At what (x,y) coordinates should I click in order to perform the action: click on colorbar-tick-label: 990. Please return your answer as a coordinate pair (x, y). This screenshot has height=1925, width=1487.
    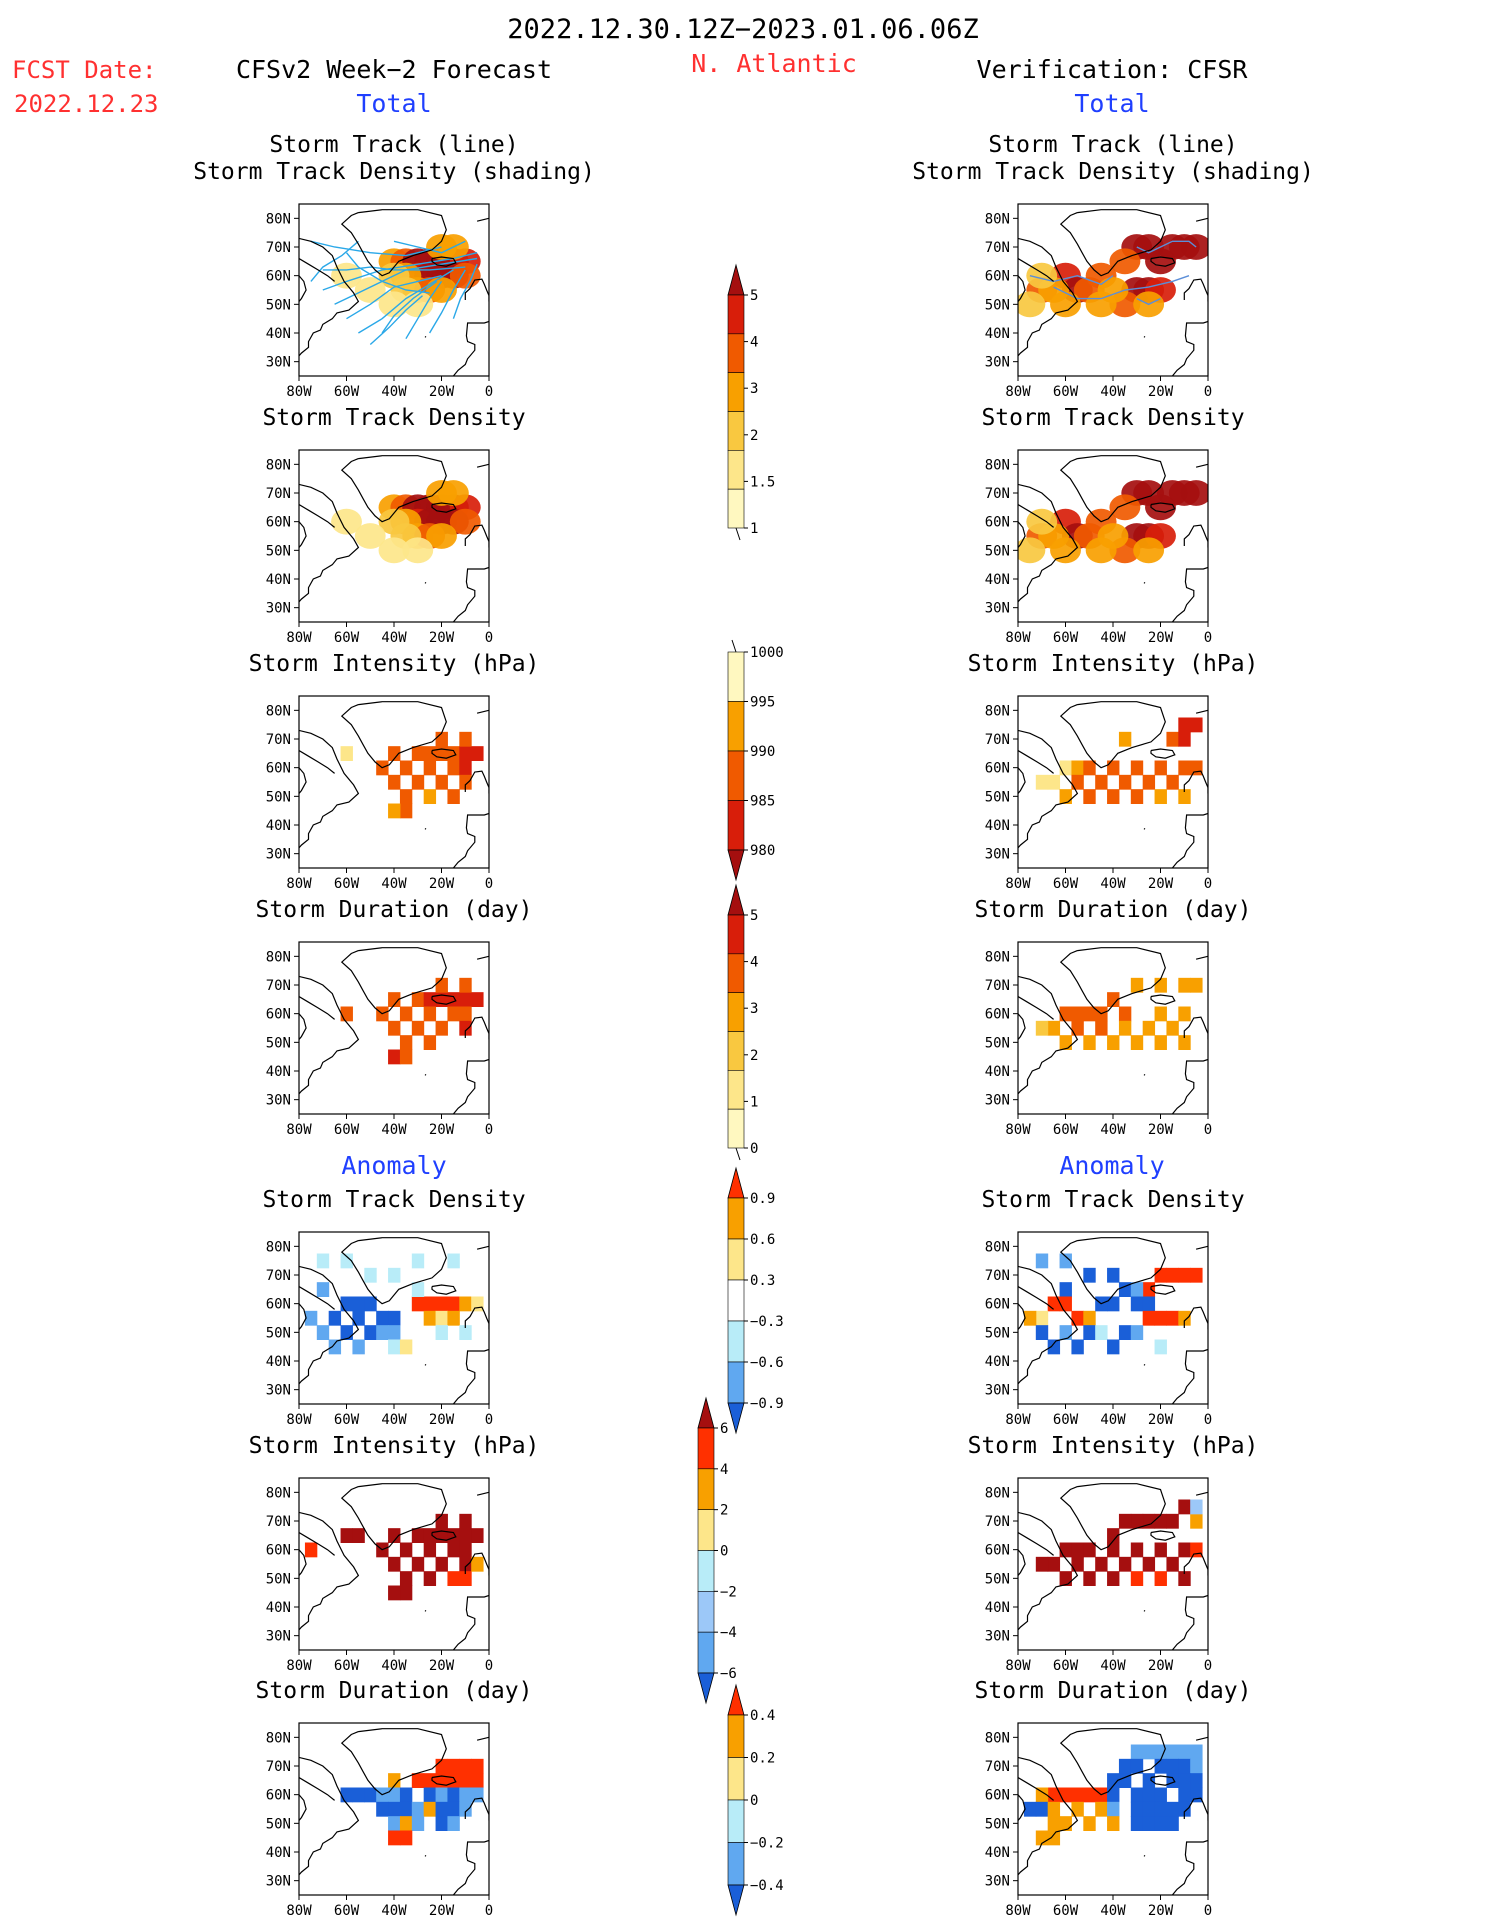
    Looking at the image, I should click on (762, 752).